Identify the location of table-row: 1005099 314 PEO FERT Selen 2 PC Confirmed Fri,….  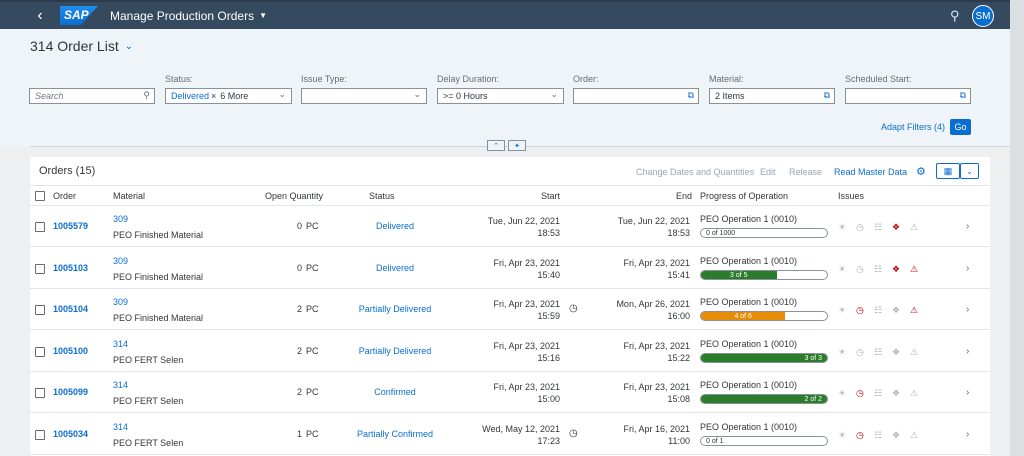
(510, 392).